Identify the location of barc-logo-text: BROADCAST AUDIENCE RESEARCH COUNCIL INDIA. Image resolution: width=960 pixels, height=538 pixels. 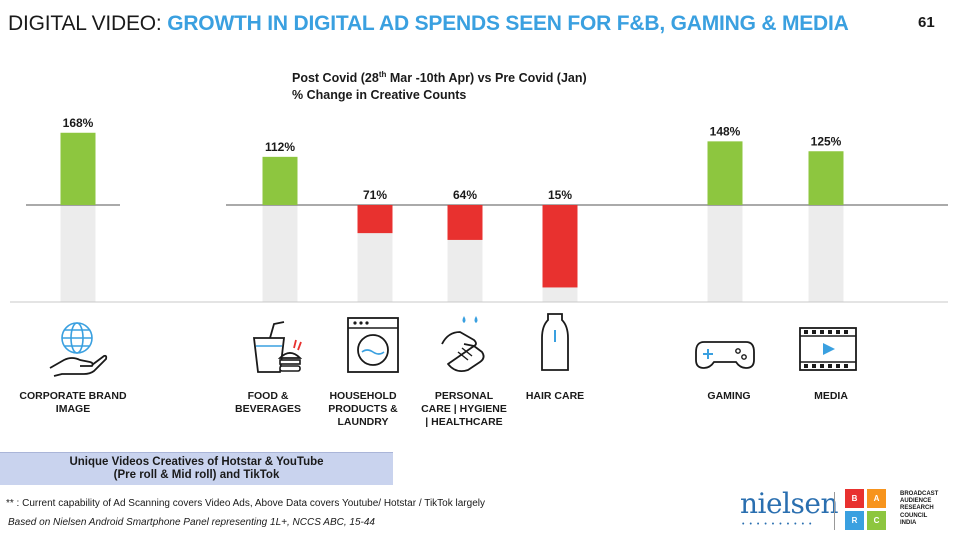
(919, 508).